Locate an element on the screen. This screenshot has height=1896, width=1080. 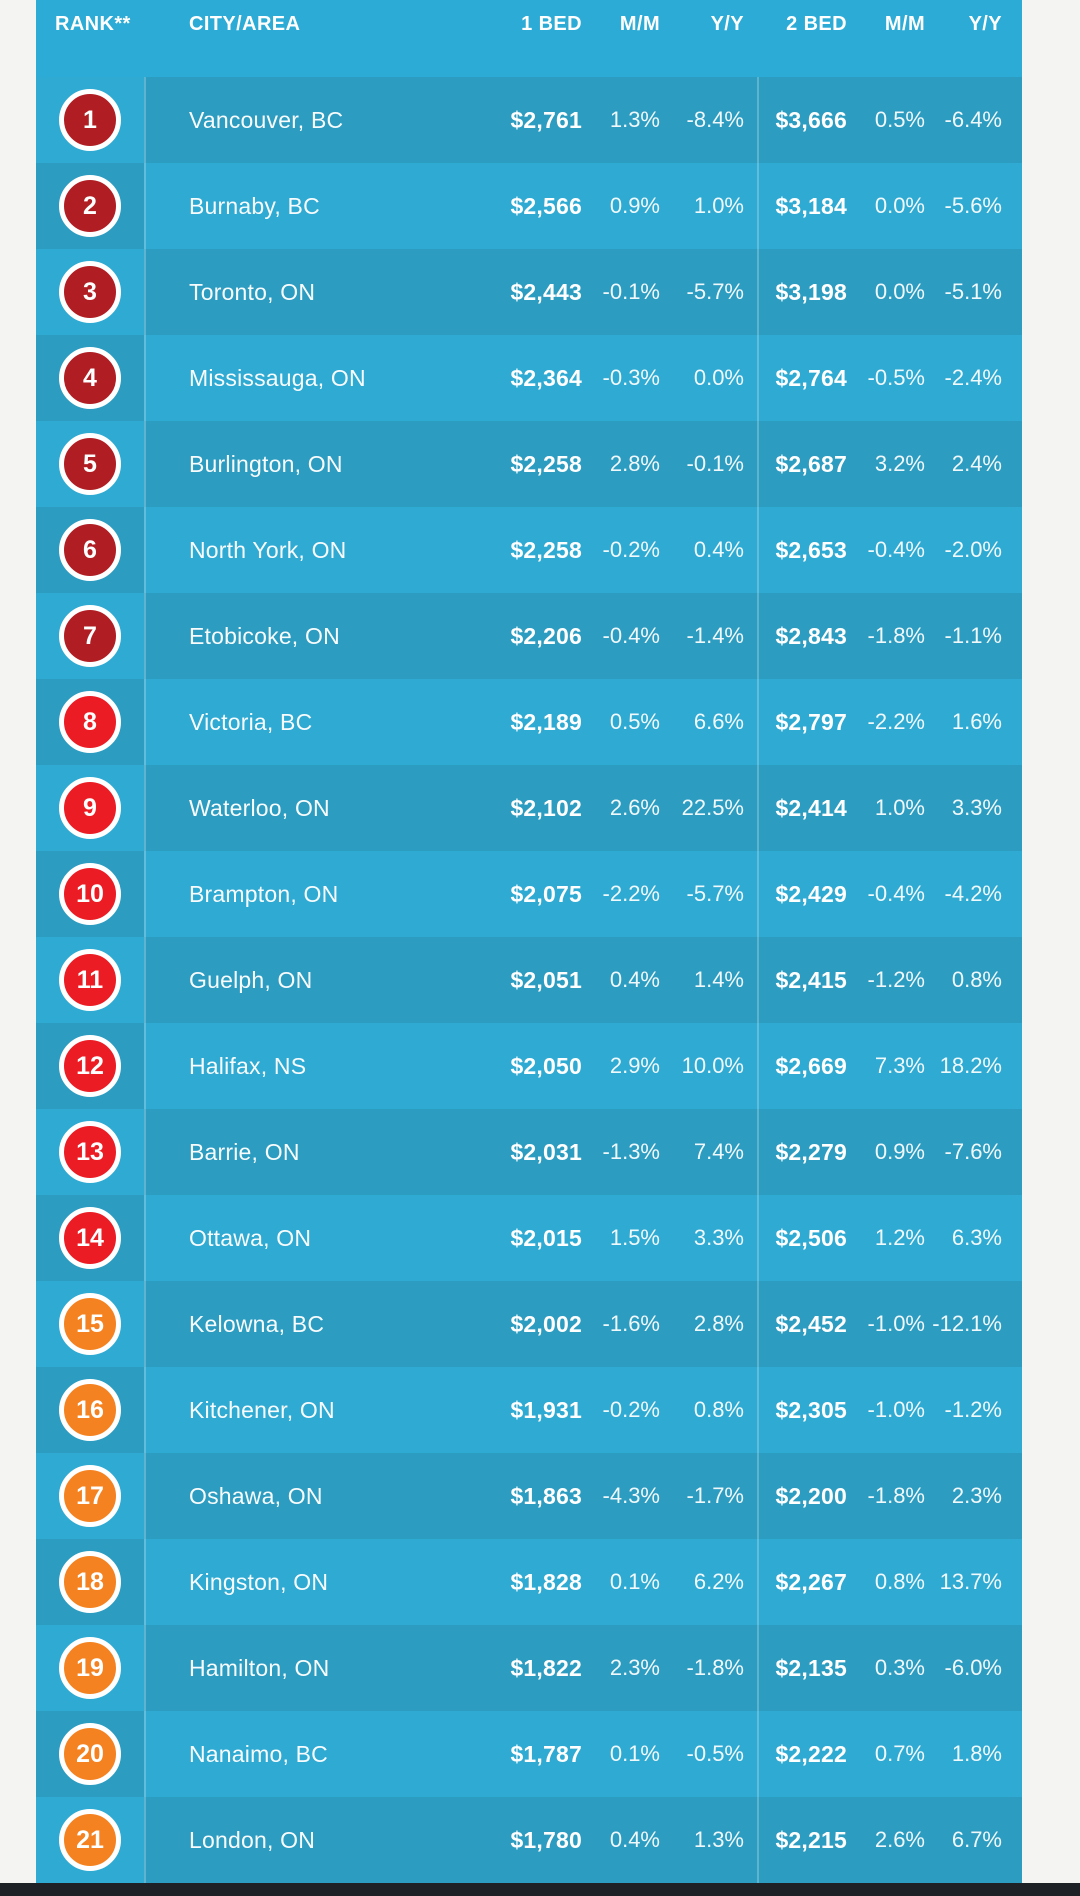
rank-badge: 21 is located at coordinates (90, 1840).